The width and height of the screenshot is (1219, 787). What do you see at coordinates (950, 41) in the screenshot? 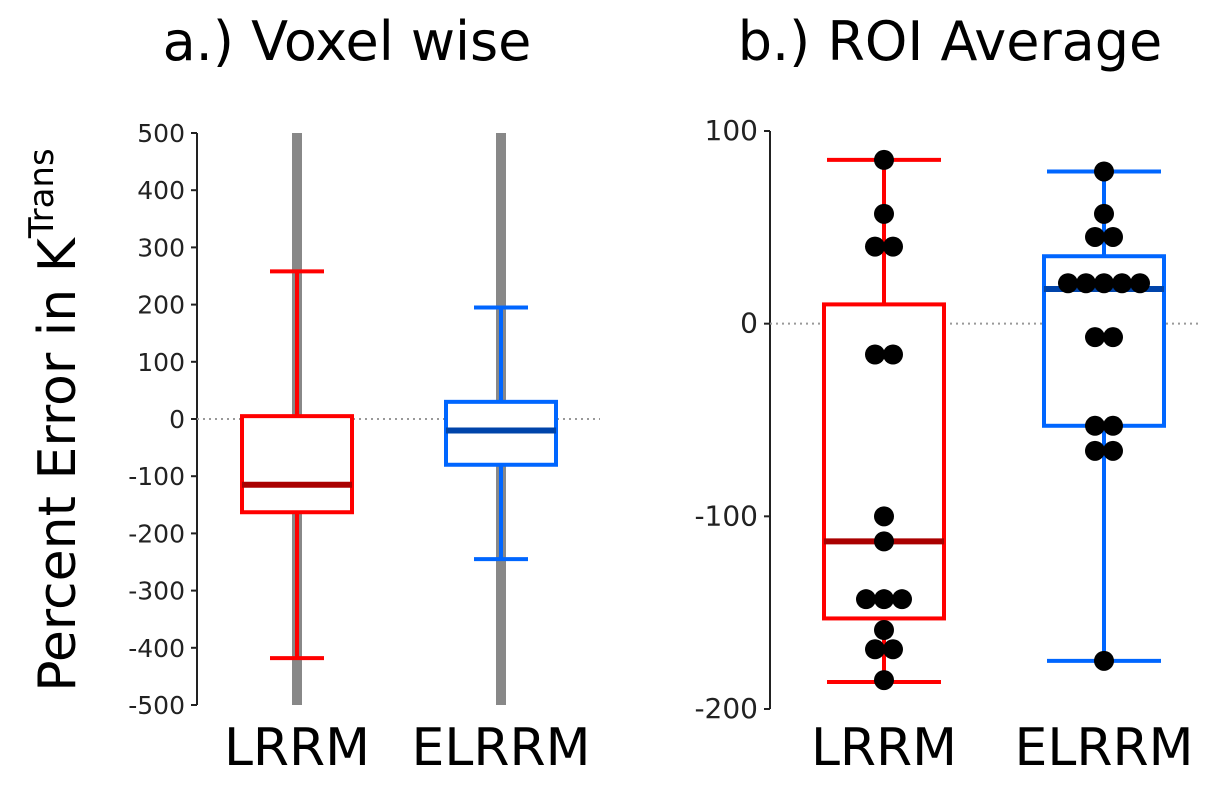
I see `panel-b-title: b.) ROI Average` at bounding box center [950, 41].